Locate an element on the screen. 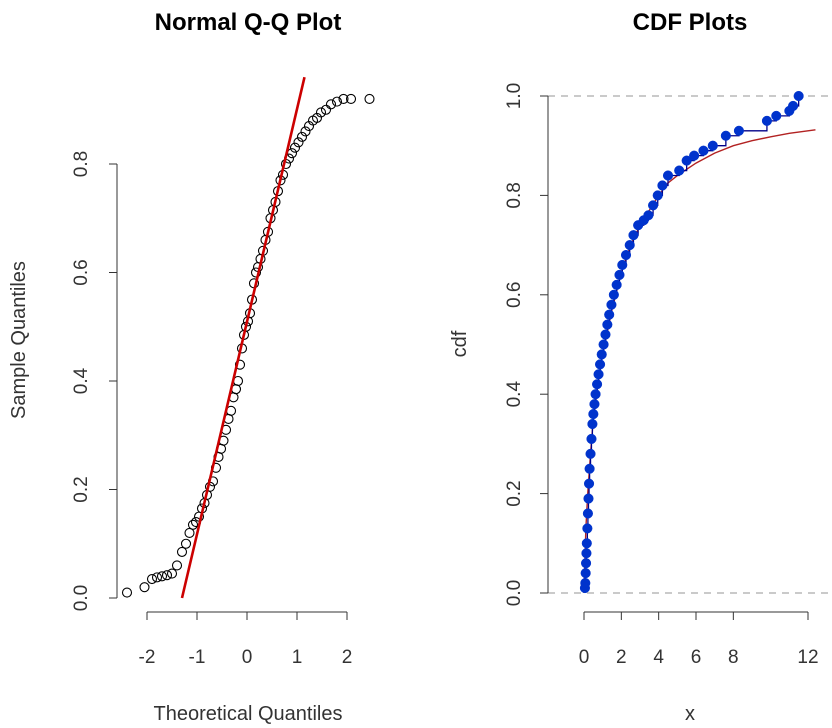 This screenshot has width=832, height=728. cdf-x-tick-label: 6 is located at coordinates (696, 657).